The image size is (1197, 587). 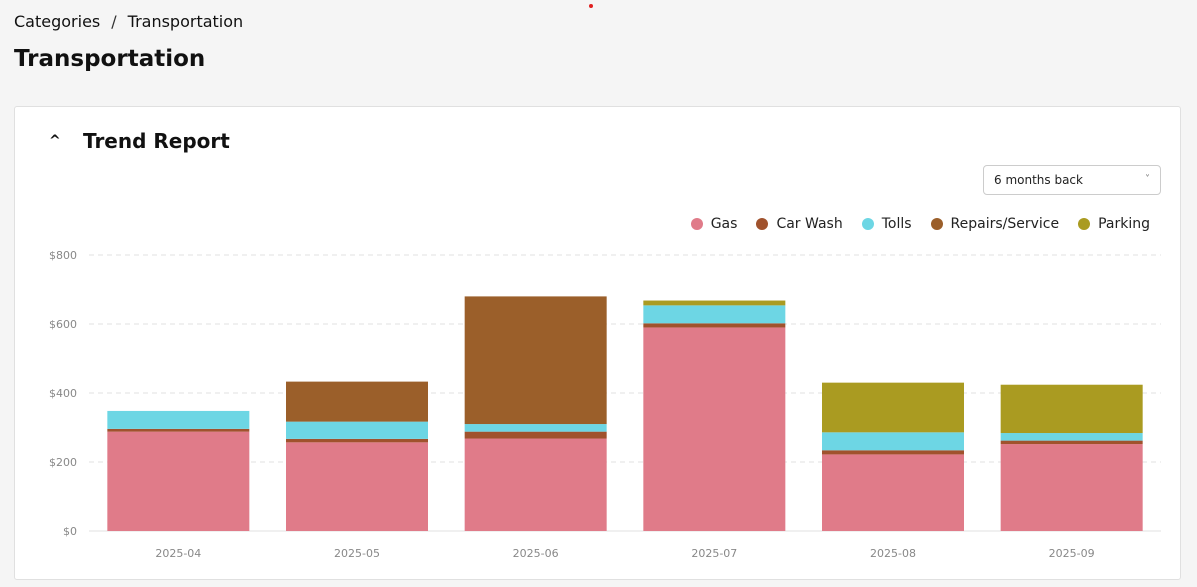 I want to click on y-tick-label: $200, so click(x=63, y=462).